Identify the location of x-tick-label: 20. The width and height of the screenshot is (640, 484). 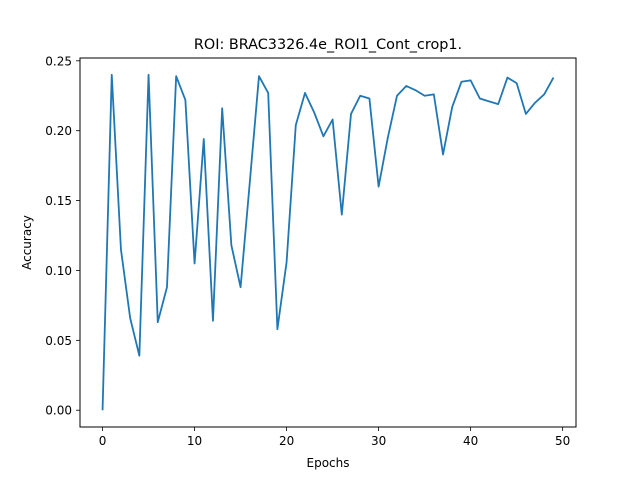
(286, 441).